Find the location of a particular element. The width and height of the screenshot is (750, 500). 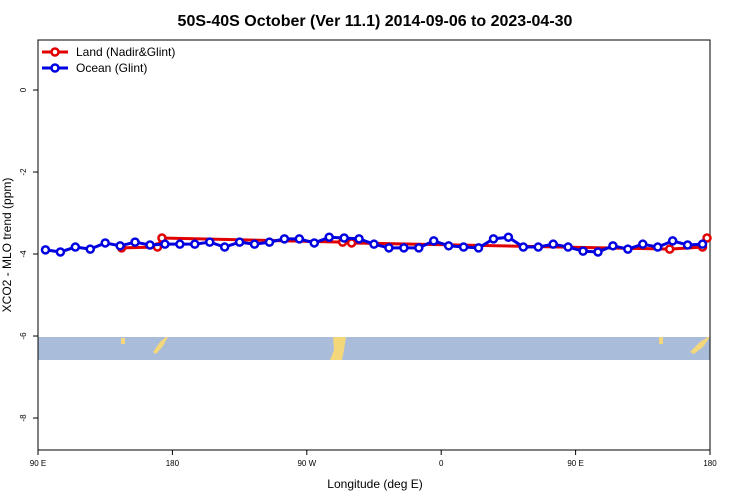

y-tick-label: 0 is located at coordinates (23, 89).